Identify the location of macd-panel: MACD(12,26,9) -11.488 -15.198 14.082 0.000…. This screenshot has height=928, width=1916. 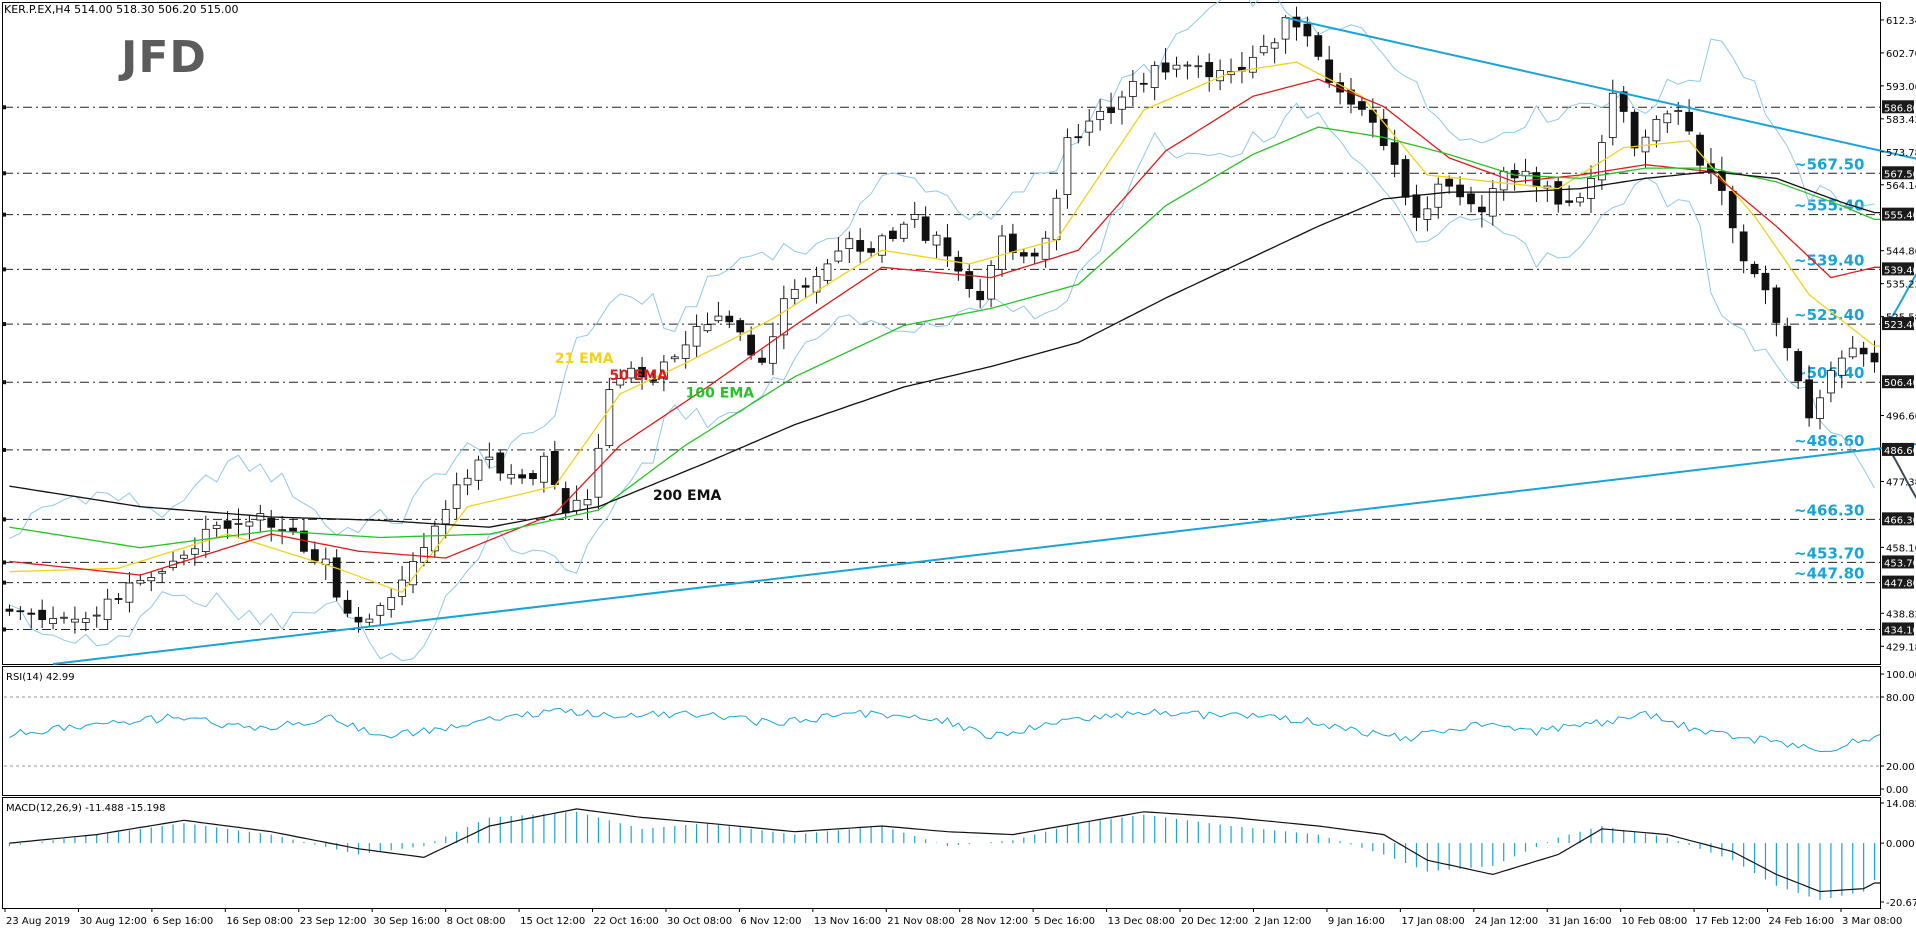
(961, 854).